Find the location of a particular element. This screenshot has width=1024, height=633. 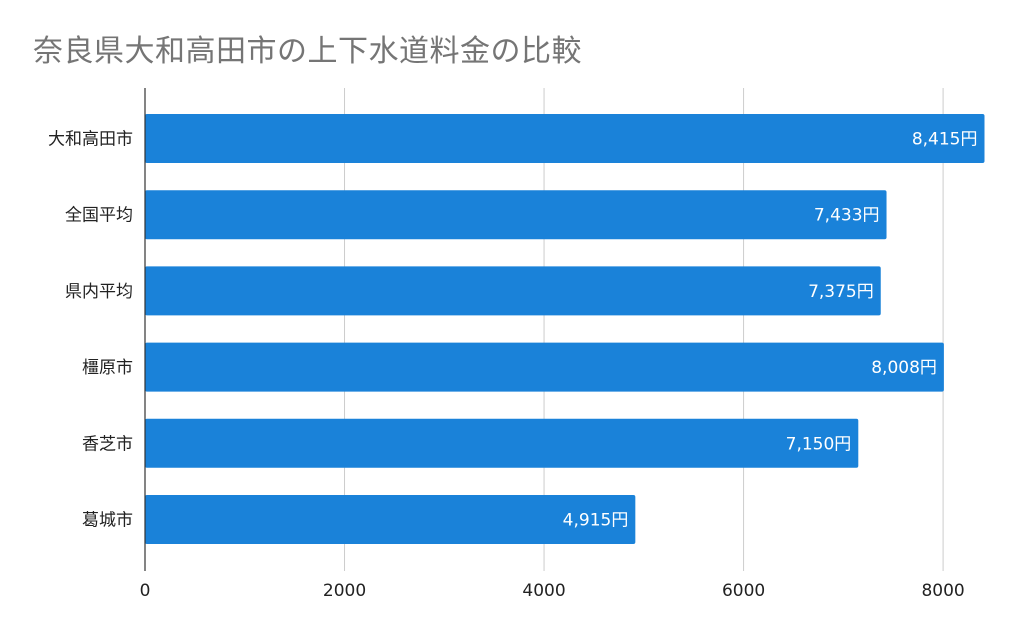

bar-value-label: 8,415円 is located at coordinates (945, 140).